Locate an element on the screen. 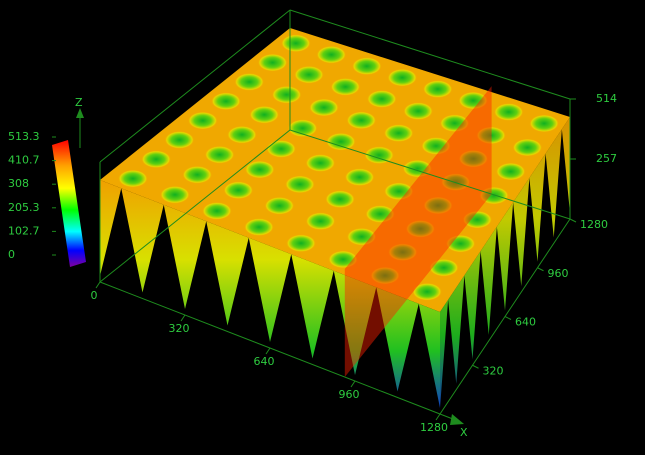 The height and width of the screenshot is (455, 645). z-arrow-head is located at coordinates (80, 113).